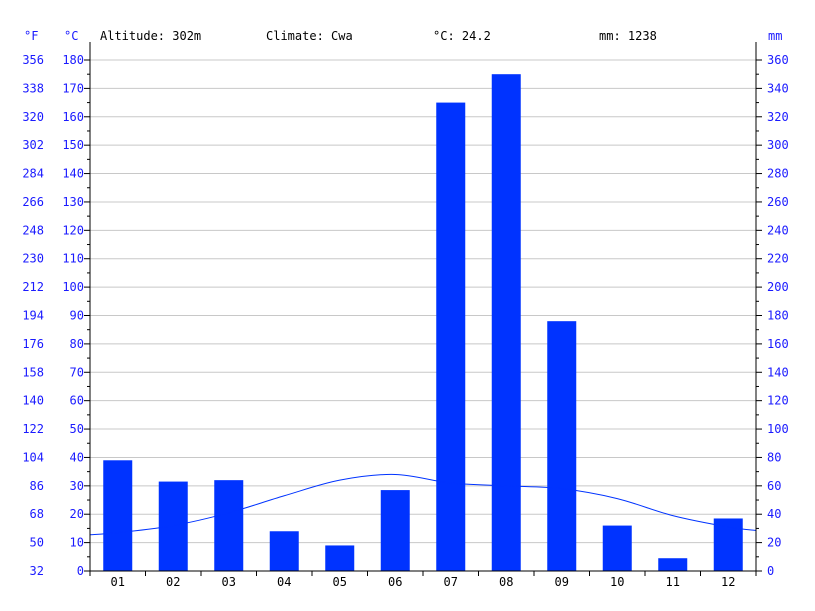 The width and height of the screenshot is (815, 611). Describe the element at coordinates (778, 344) in the screenshot. I see `precipitation-tick-label: 160` at that location.